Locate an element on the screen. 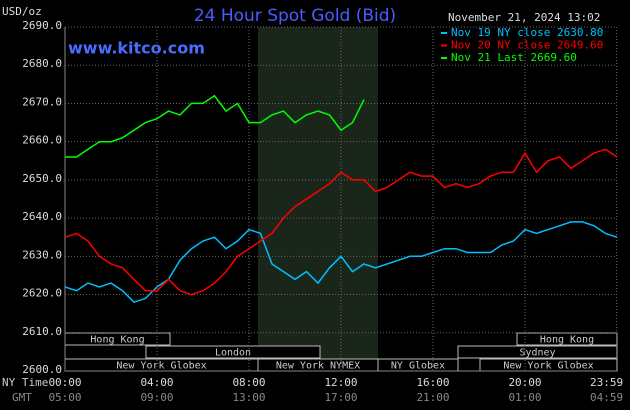  y-tick-label: 2660.0 is located at coordinates (42, 140).